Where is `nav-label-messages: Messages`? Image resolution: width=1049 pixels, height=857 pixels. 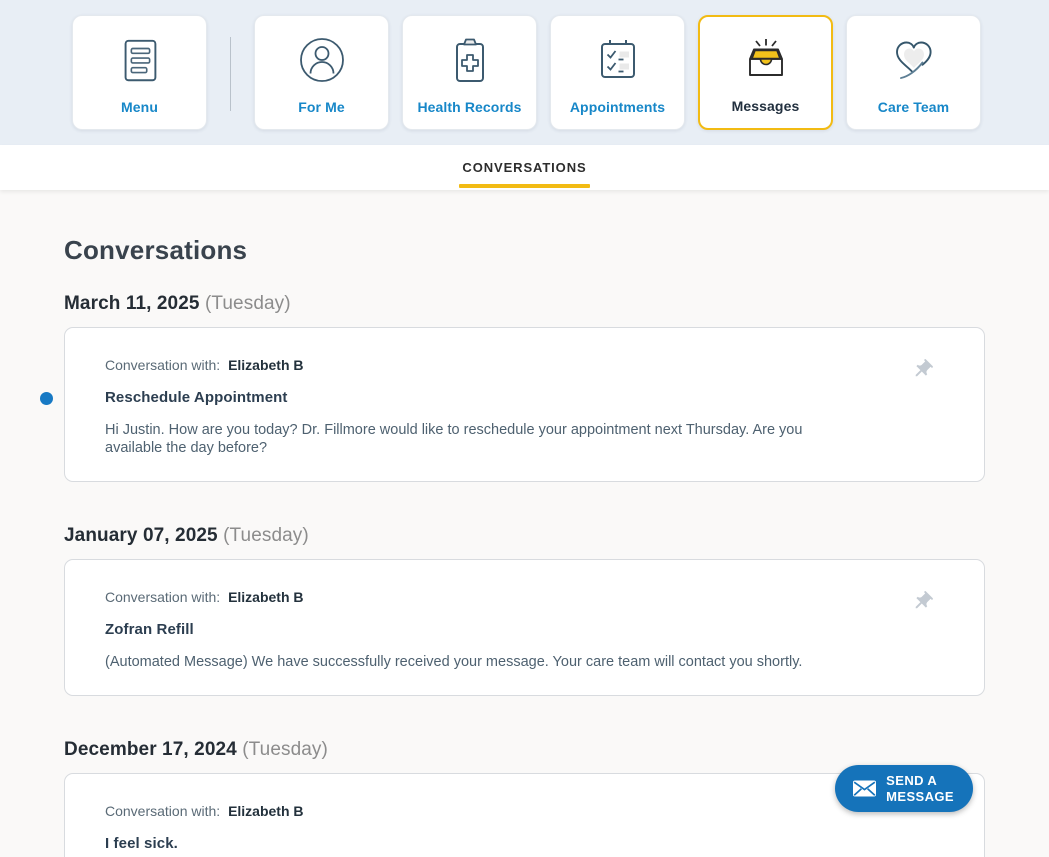 nav-label-messages: Messages is located at coordinates (765, 106).